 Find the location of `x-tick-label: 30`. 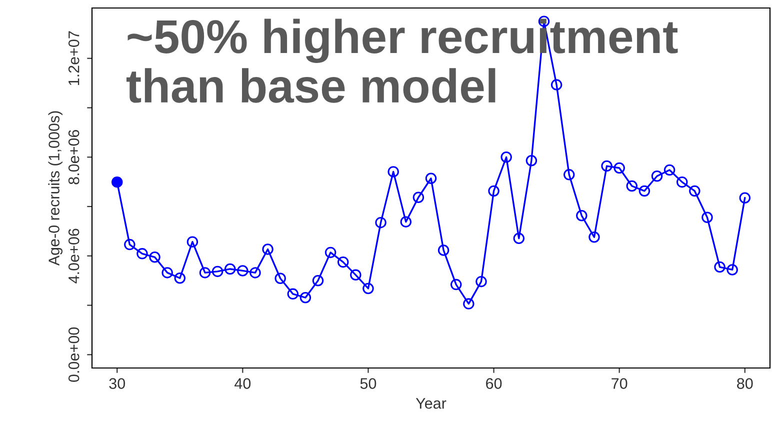

x-tick-label: 30 is located at coordinates (117, 383).